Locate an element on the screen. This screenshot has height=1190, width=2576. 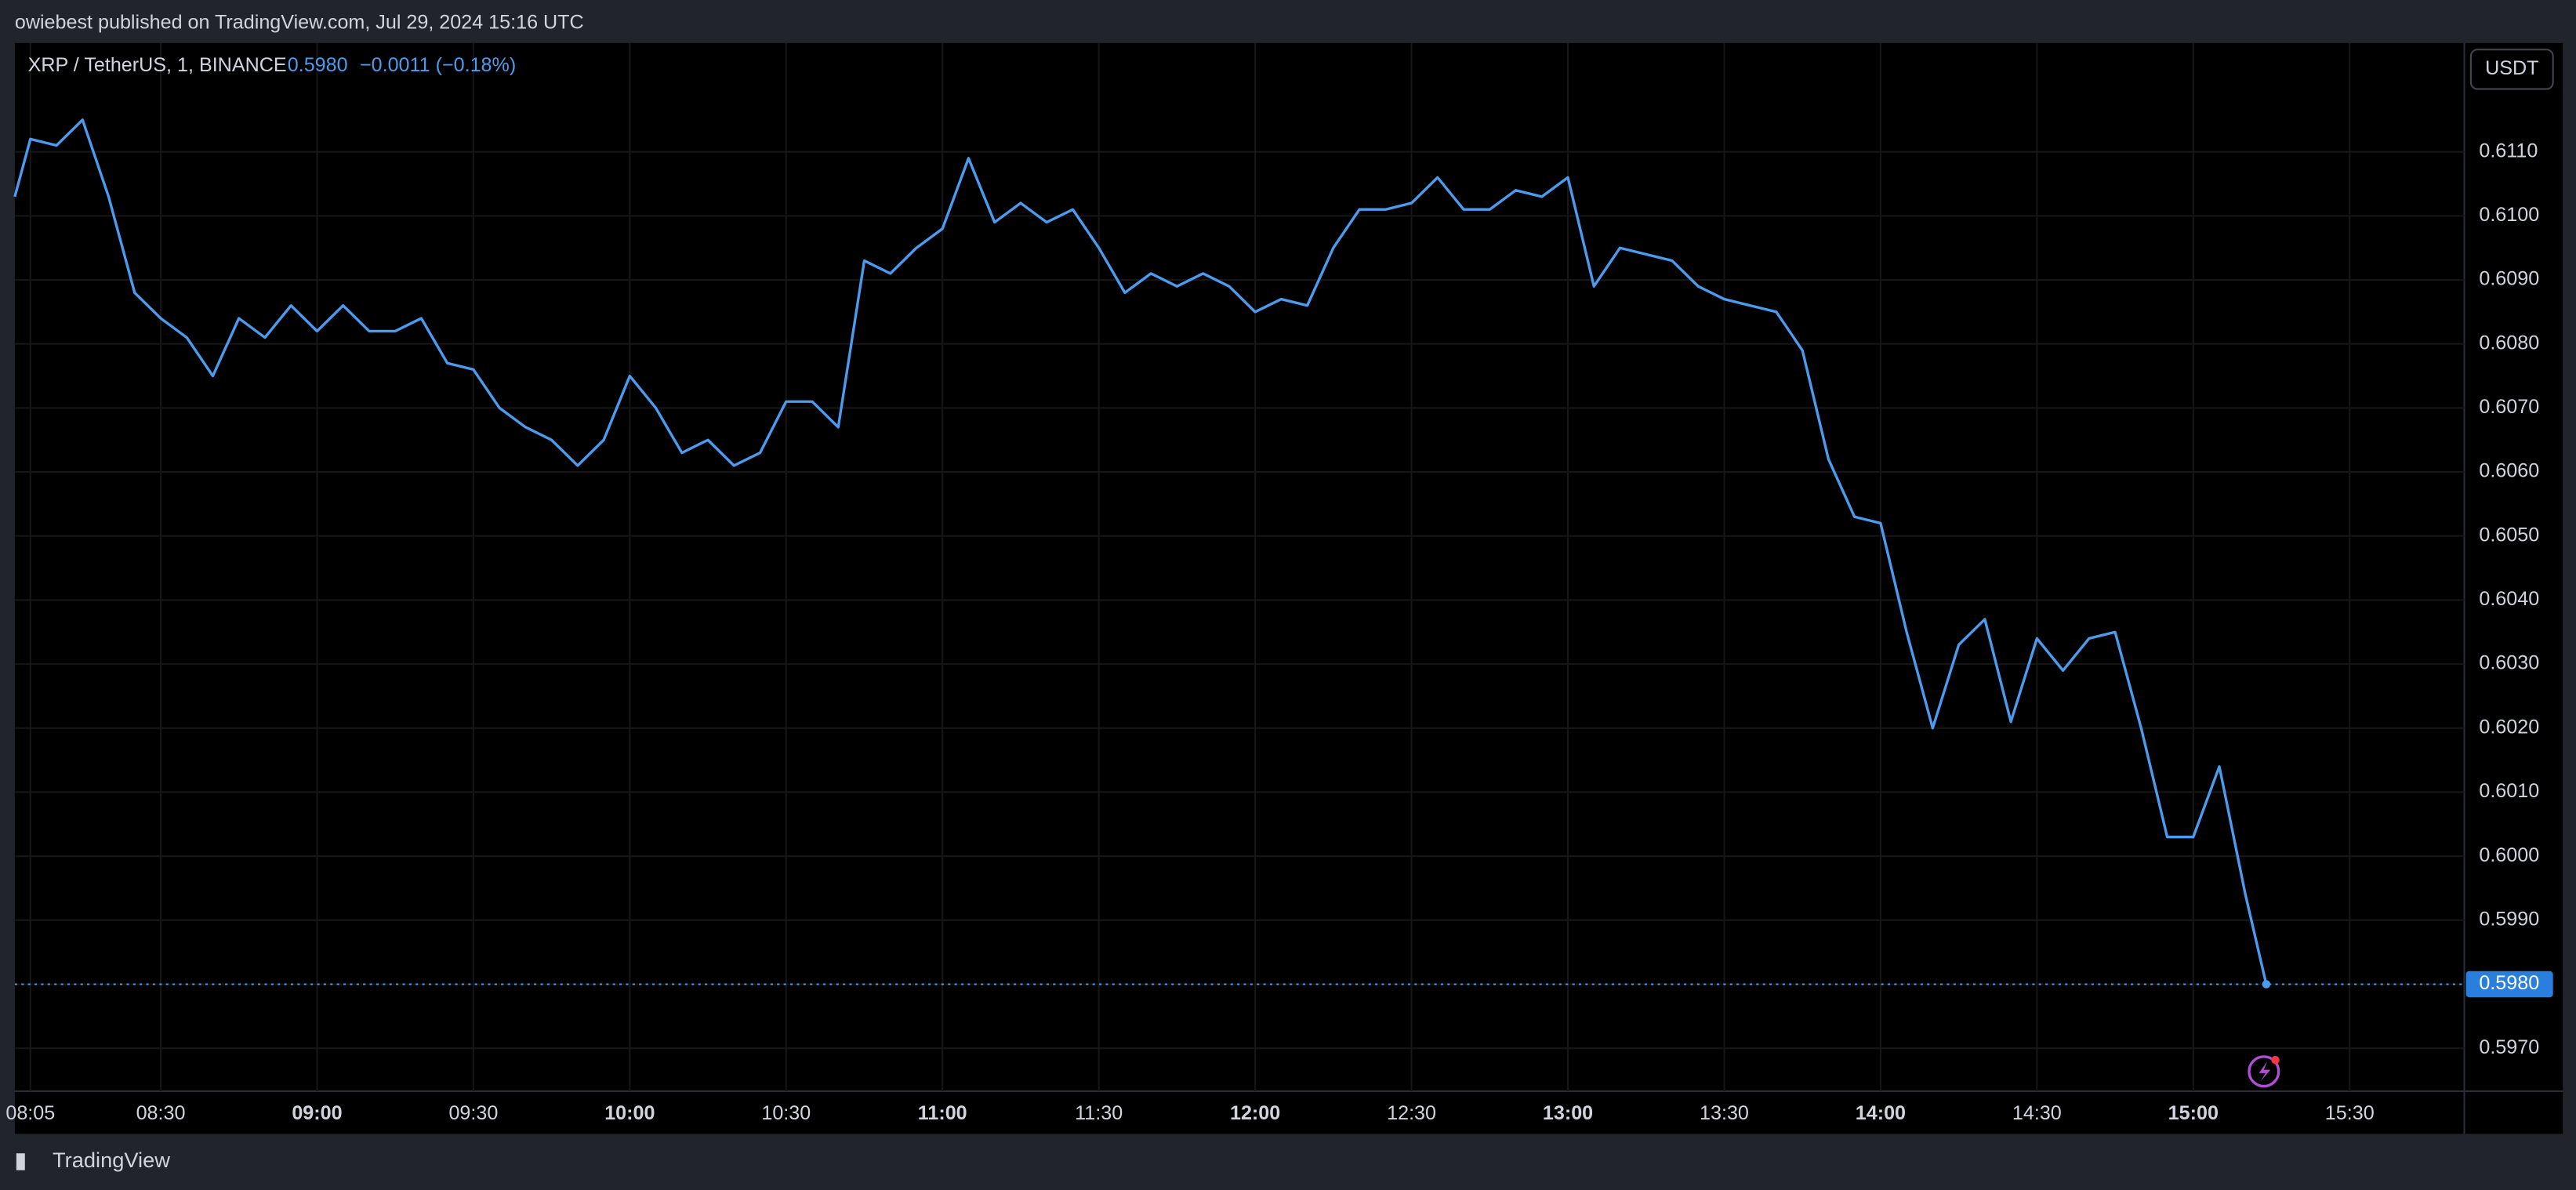
x-tick-label: 15:30 is located at coordinates (2350, 1113).